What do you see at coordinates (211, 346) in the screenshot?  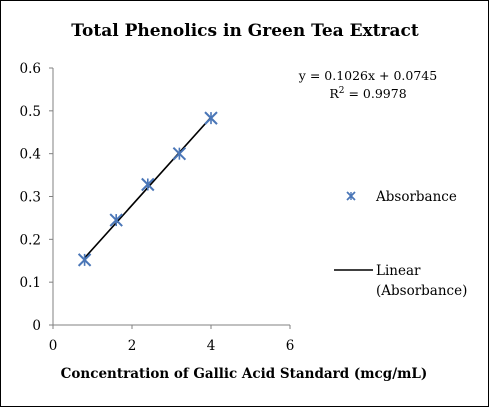 I see `x-tick-label: 4` at bounding box center [211, 346].